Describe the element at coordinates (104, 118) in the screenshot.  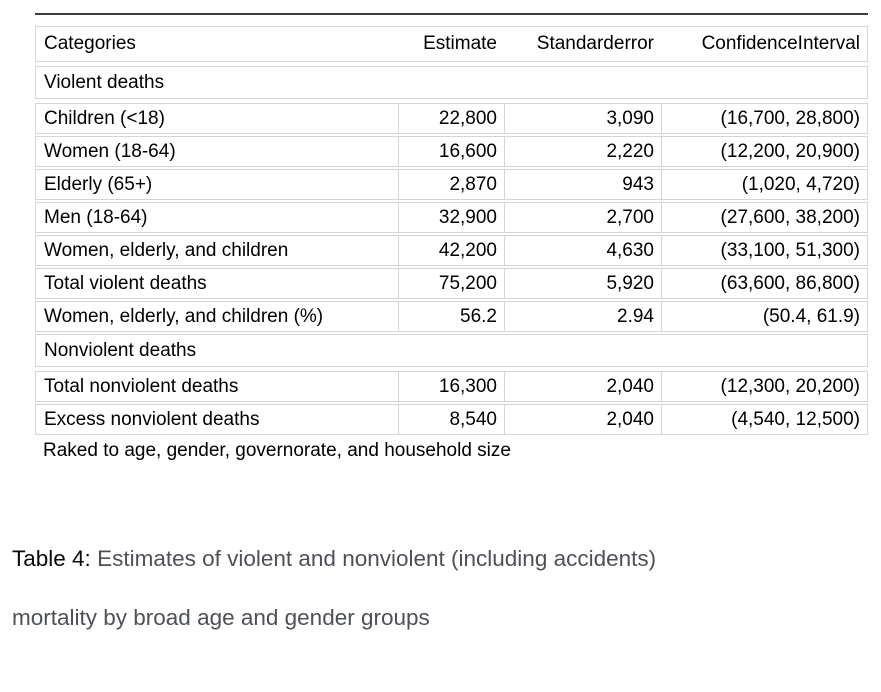
I see `category-cell: Children (<18)` at that location.